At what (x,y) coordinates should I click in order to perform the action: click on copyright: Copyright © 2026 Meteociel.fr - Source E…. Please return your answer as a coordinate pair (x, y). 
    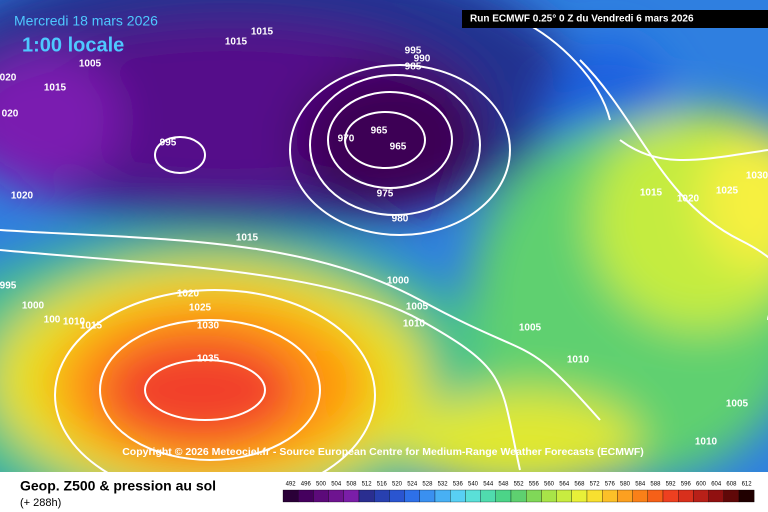
    Looking at the image, I should click on (383, 452).